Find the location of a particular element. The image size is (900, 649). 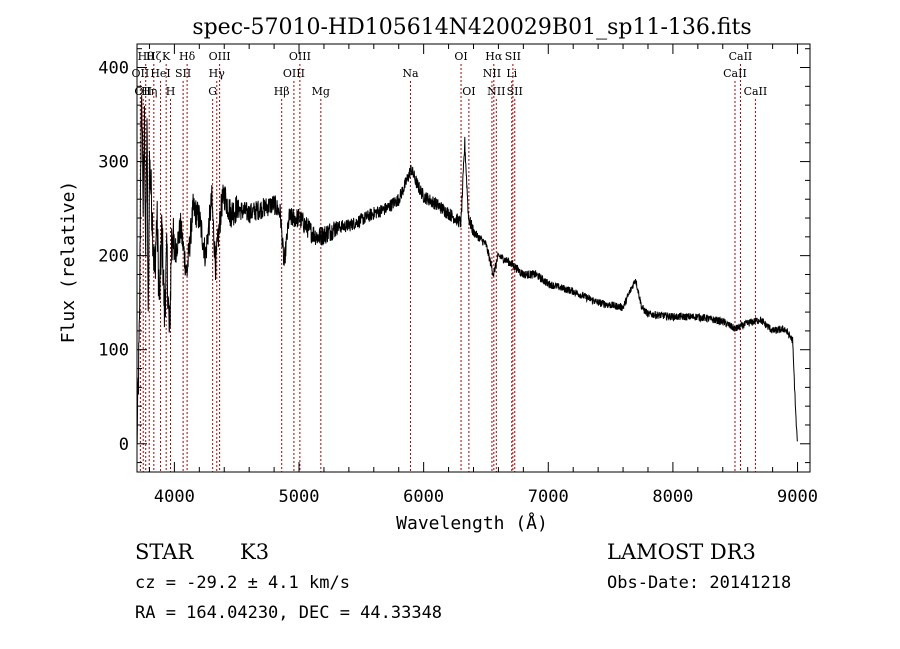

y-axis-label: Flux (relative) is located at coordinates (68, 262).